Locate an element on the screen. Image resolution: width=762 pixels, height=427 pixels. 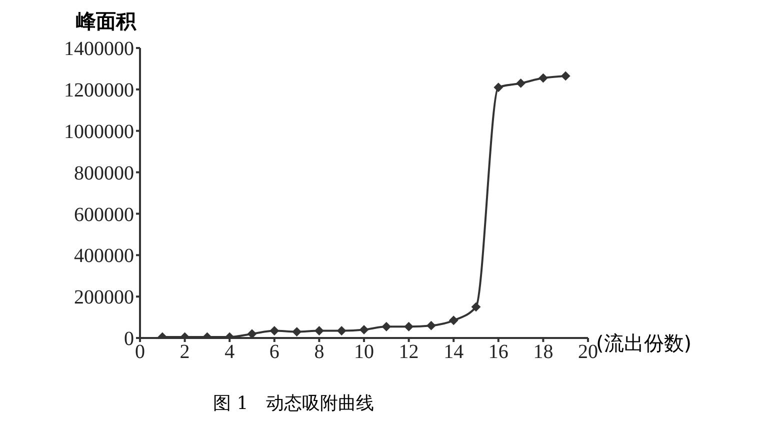
x-tick-label: 12 is located at coordinates (408, 352).